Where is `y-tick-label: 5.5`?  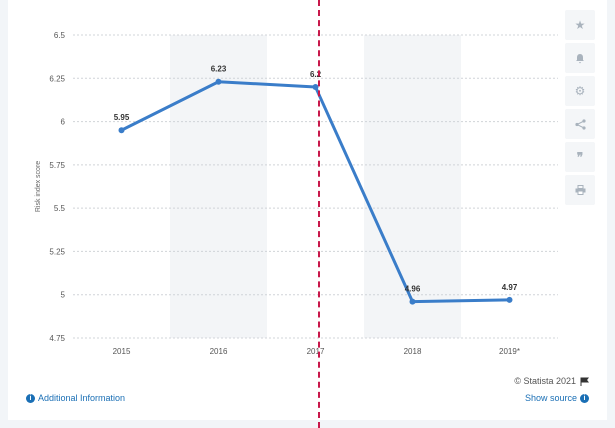 y-tick-label: 5.5 is located at coordinates (60, 208).